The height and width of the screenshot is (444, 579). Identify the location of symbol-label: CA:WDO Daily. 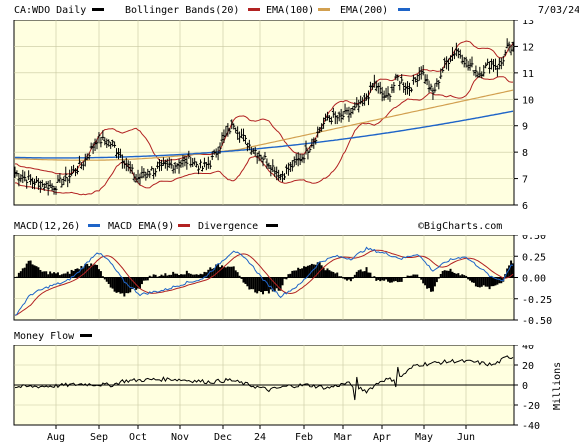
(50, 10).